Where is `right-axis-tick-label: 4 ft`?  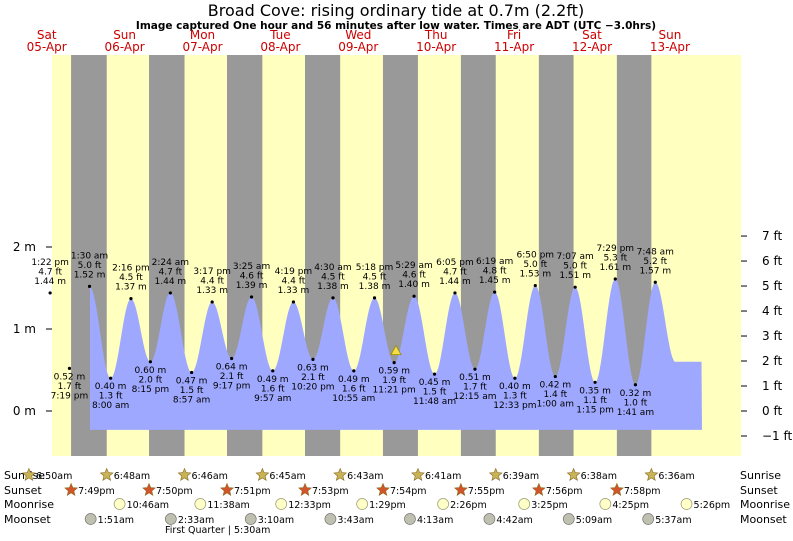 right-axis-tick-label: 4 ft is located at coordinates (772, 311).